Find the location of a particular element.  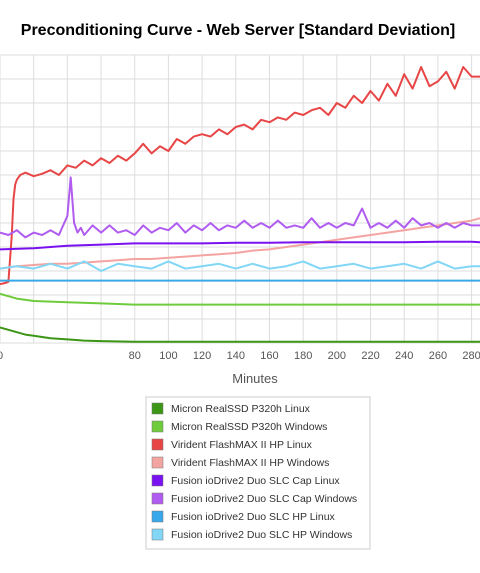

x-tick-label: 100 is located at coordinates (168, 356).